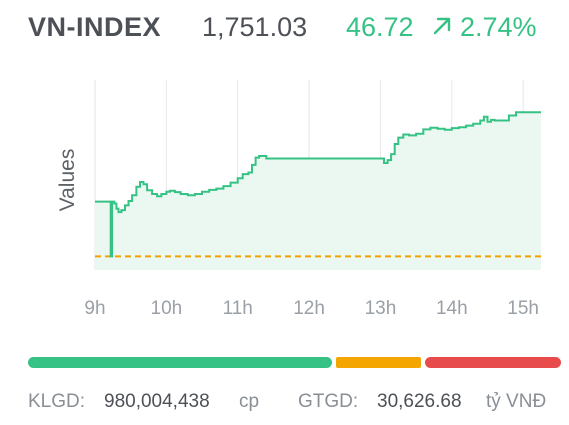  Describe the element at coordinates (309, 308) in the screenshot. I see `x-tick-label: 12h` at that location.